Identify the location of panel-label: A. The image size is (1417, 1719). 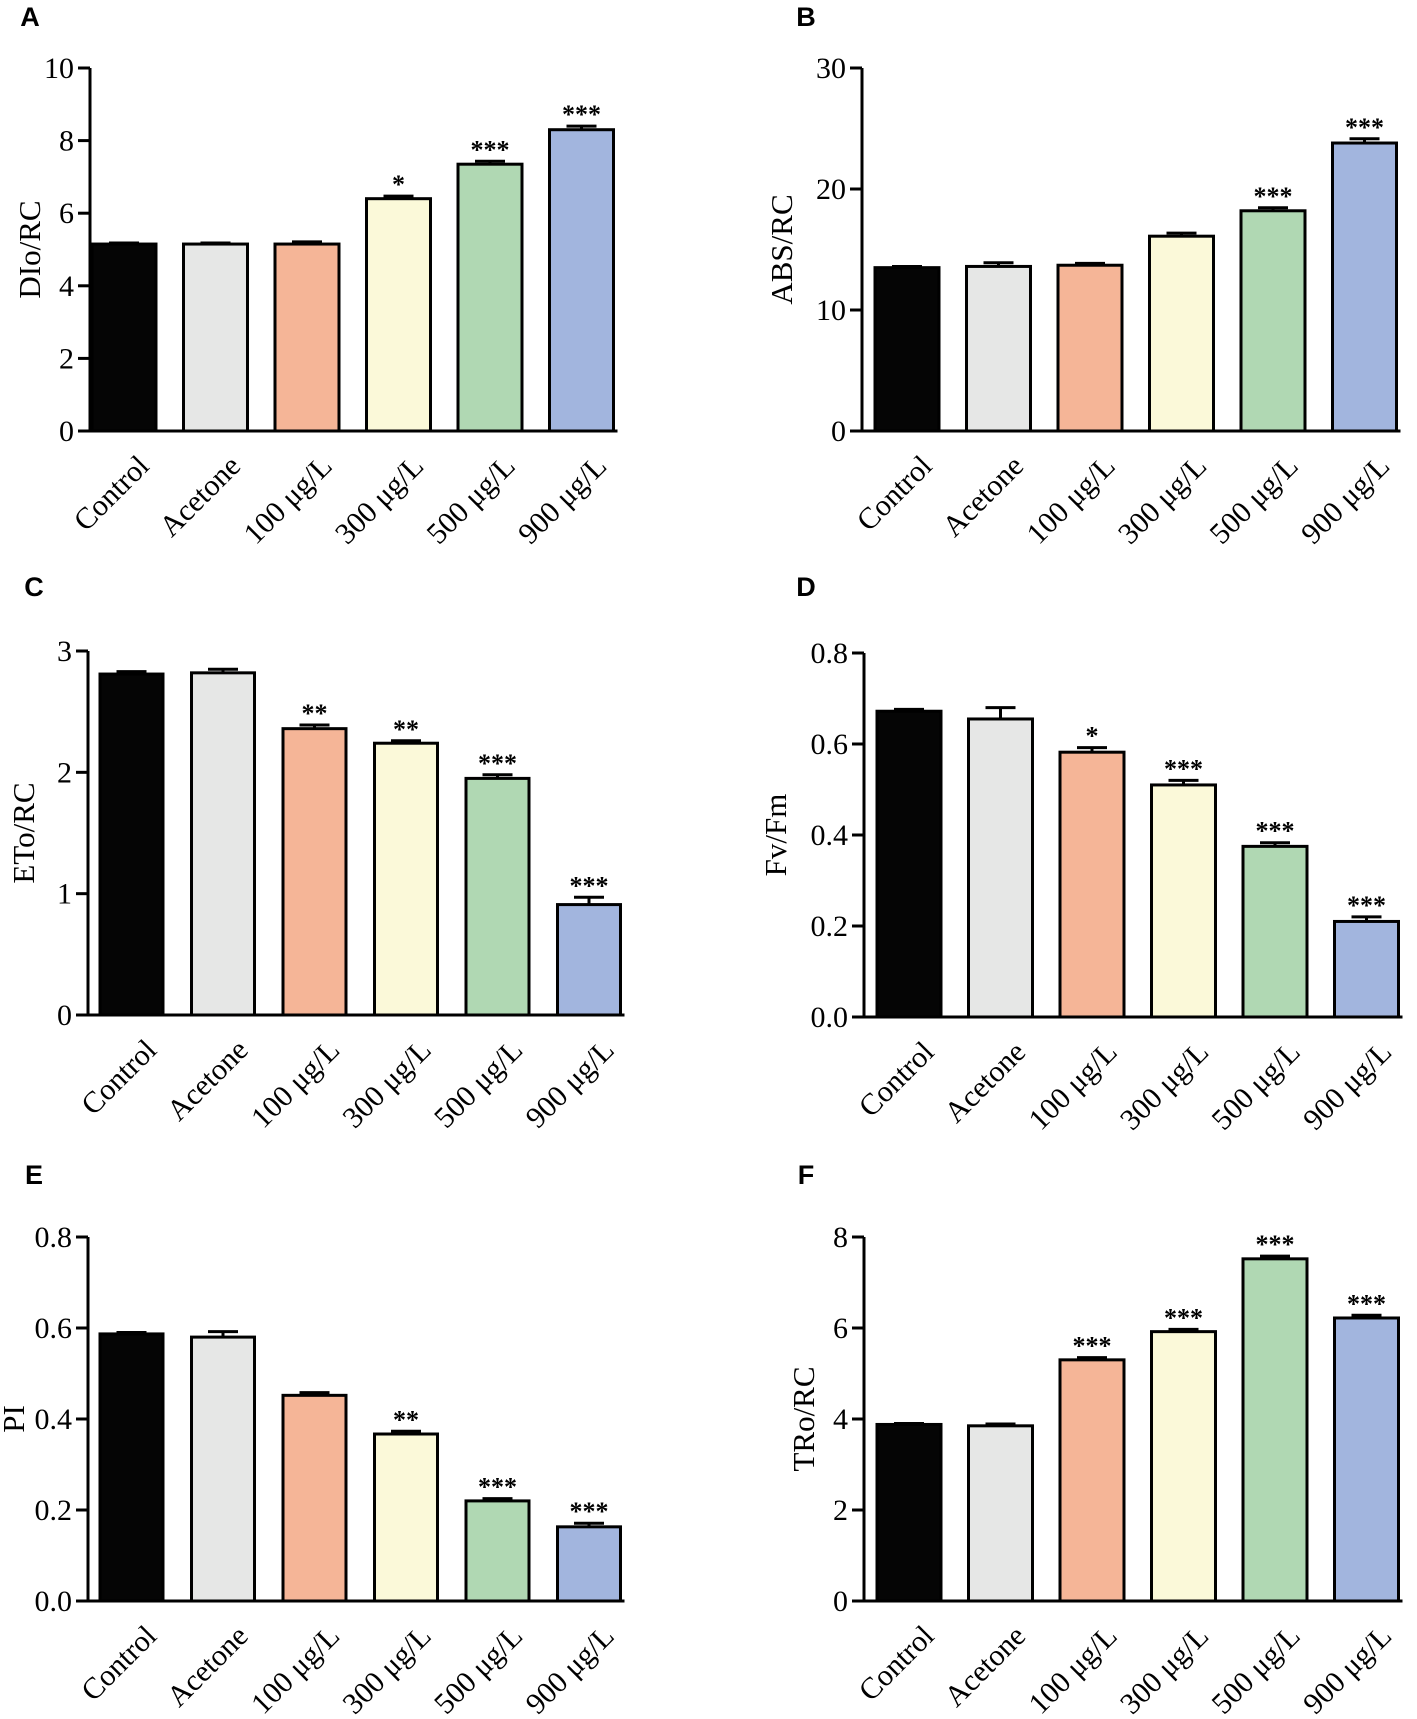
(30, 17).